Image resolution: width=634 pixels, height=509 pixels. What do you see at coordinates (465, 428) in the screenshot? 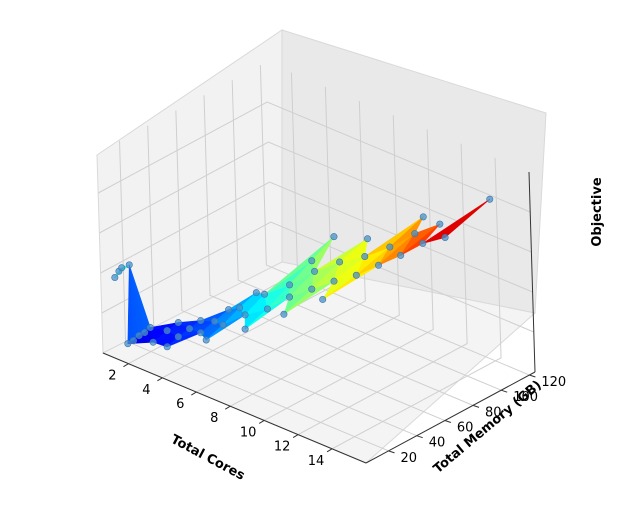
I see `y-tick-label: 60` at bounding box center [465, 428].